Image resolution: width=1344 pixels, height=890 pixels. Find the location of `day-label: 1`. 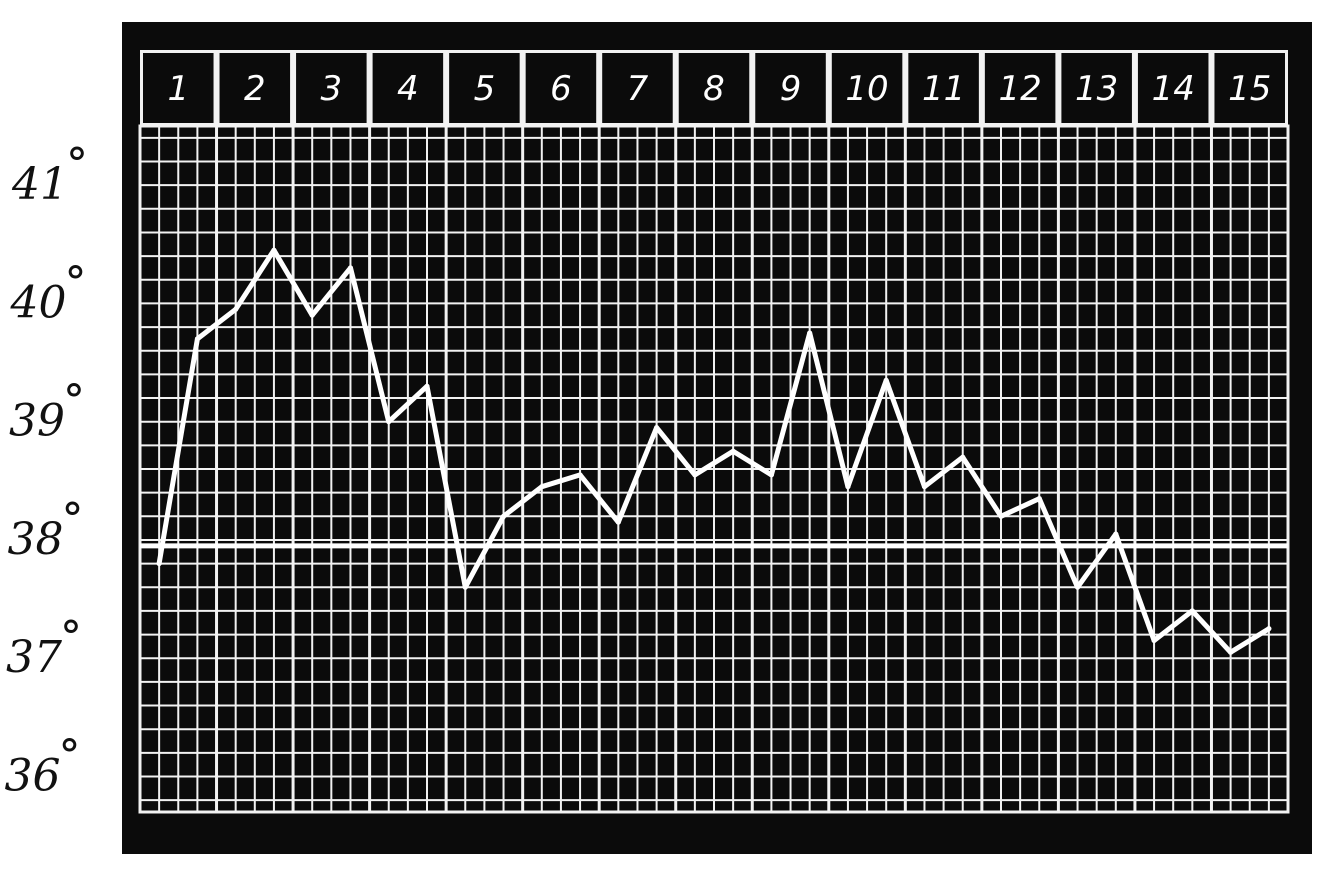

day-label: 1 is located at coordinates (178, 89).